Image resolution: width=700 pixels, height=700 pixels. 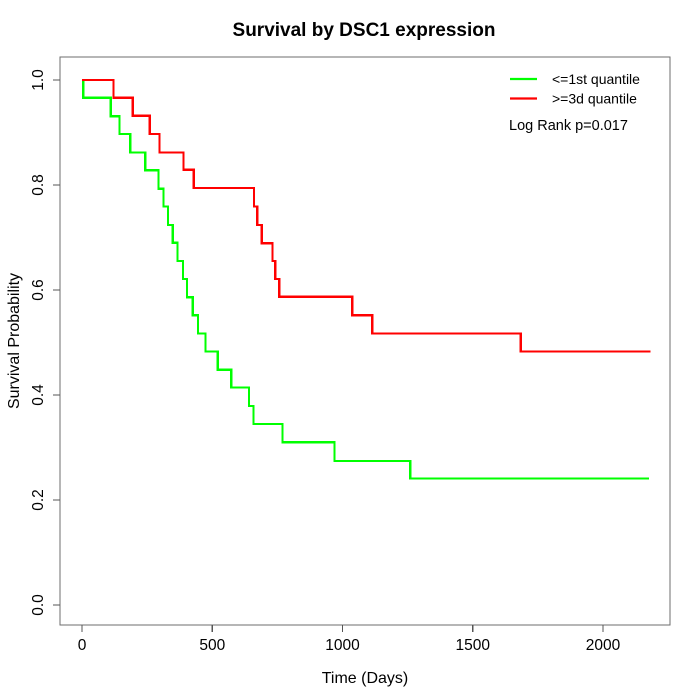 What do you see at coordinates (473, 645) in the screenshot?
I see `x-tick-label: 1500` at bounding box center [473, 645].